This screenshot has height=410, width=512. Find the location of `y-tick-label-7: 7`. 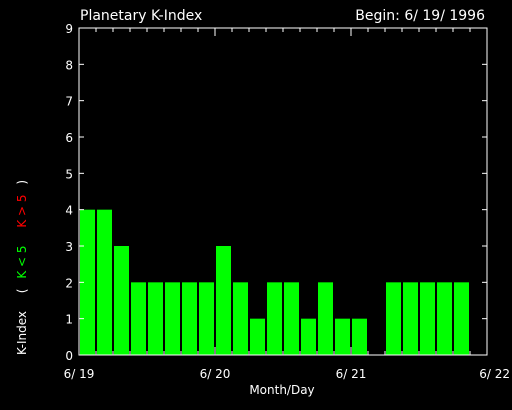

y-tick-label-7: 7 is located at coordinates (69, 102).